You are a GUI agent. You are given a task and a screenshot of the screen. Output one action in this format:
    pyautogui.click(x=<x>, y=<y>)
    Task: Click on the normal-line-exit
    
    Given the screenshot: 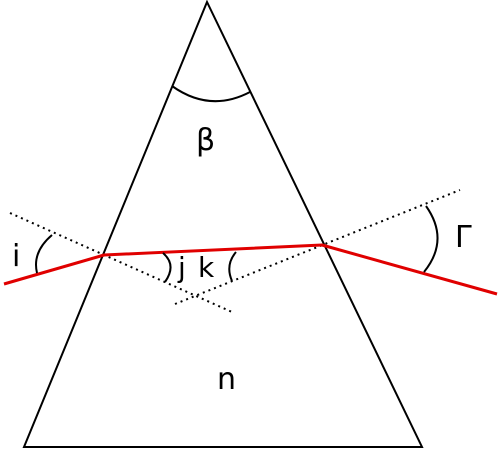 What is the action you would take?
    pyautogui.click(x=317, y=247)
    